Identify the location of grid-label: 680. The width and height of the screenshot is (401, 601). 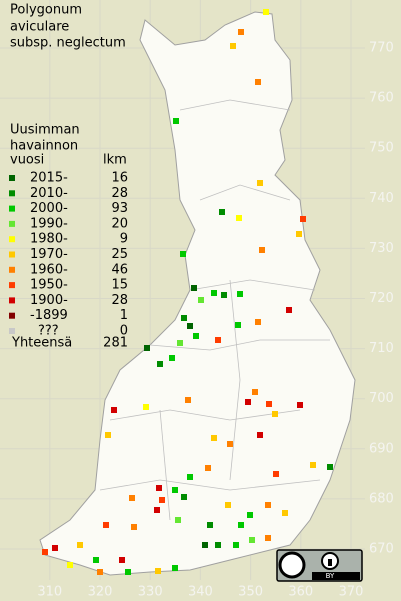
(381, 498).